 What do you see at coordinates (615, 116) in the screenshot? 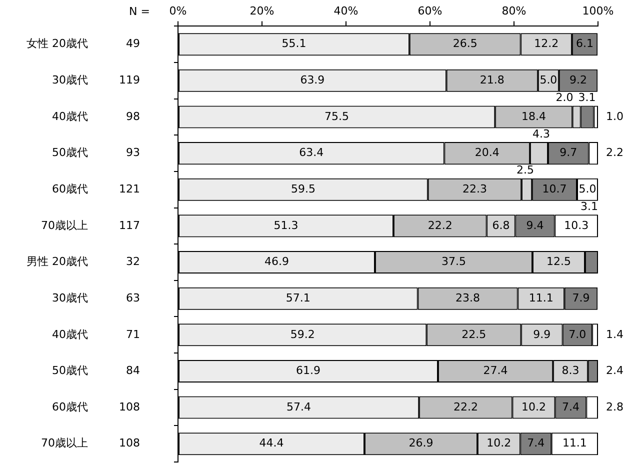
I see `data-label: 1.0` at bounding box center [615, 116].